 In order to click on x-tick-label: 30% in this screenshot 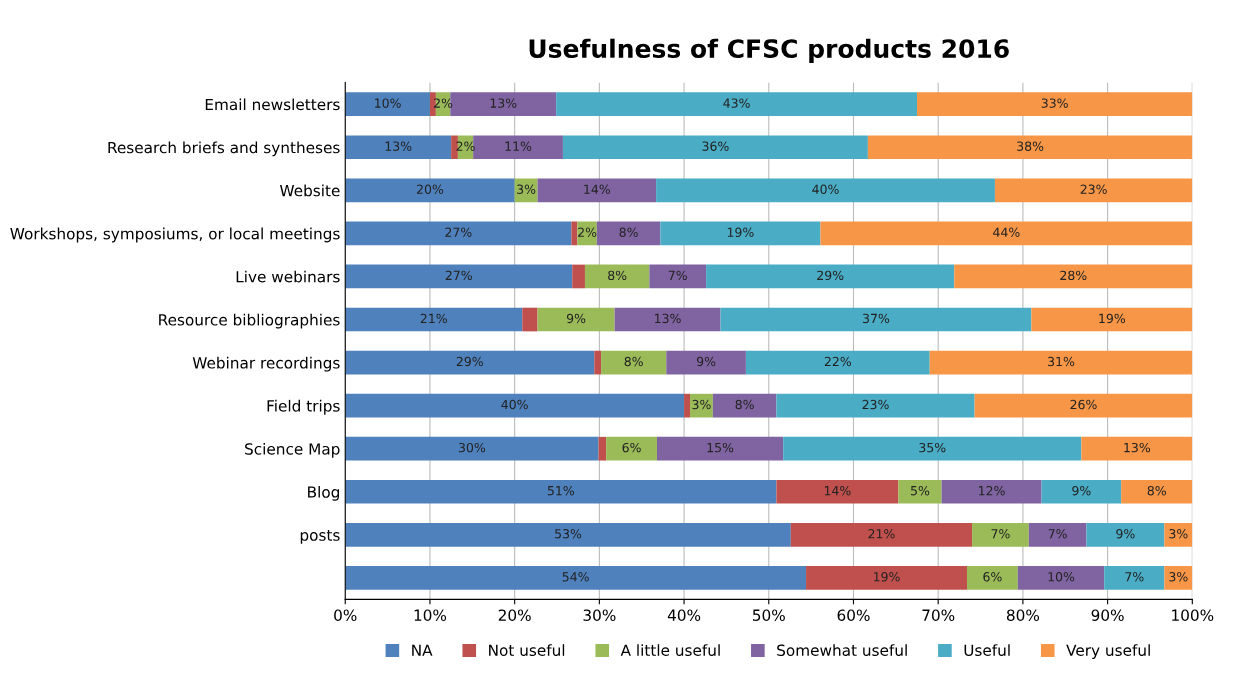, I will do `click(599, 615)`.